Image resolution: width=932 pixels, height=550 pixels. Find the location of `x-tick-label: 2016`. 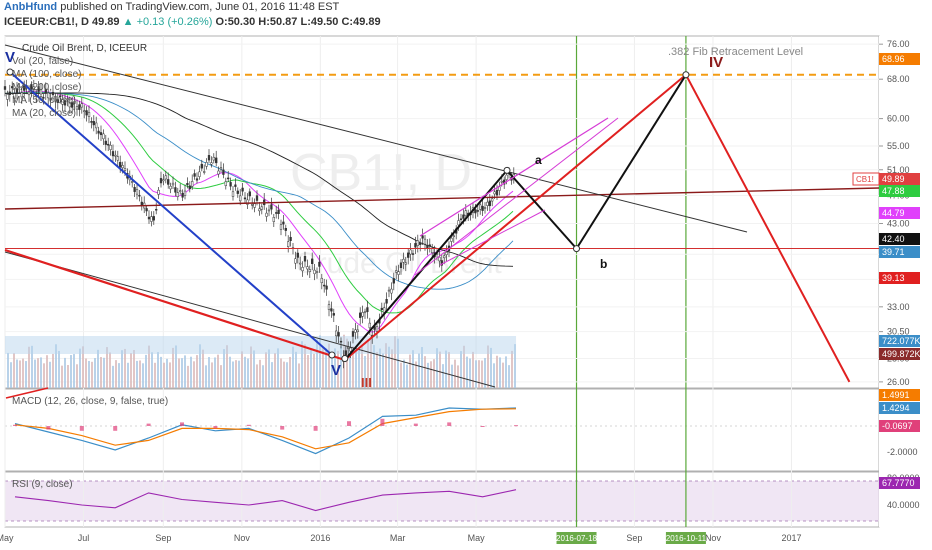

x-tick-label: 2016 is located at coordinates (320, 538).